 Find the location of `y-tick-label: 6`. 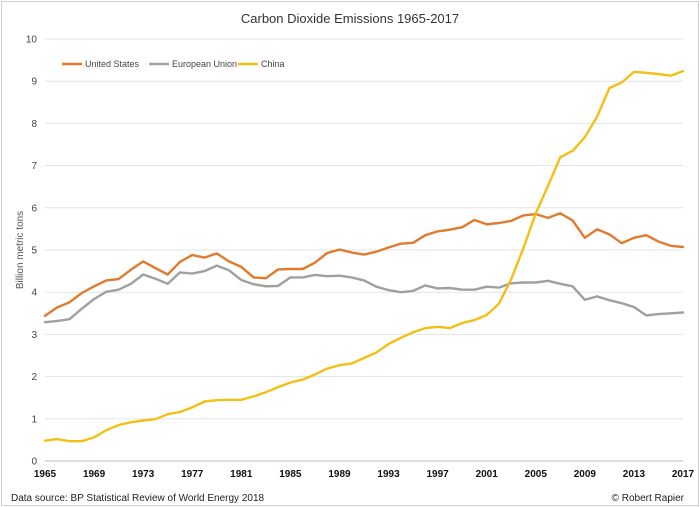

y-tick-label: 6 is located at coordinates (34, 208).